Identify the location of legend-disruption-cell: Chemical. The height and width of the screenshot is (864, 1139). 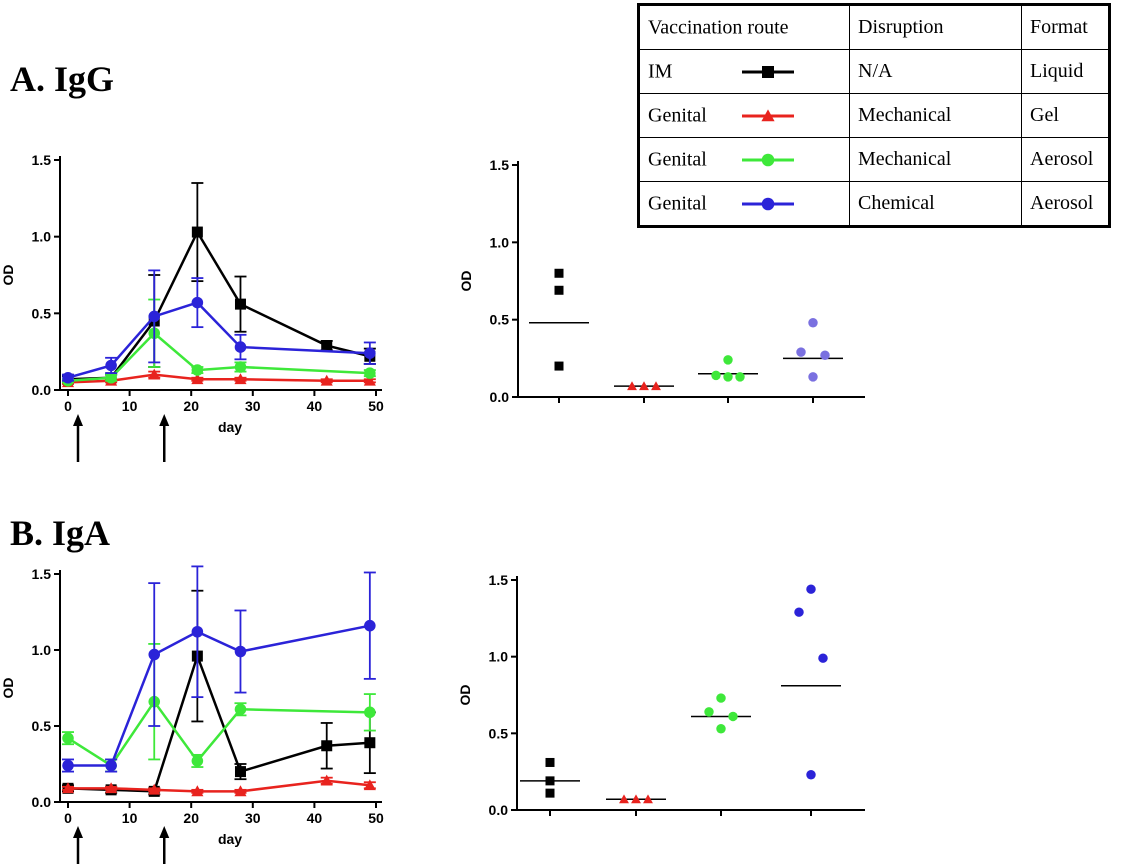
(935, 204).